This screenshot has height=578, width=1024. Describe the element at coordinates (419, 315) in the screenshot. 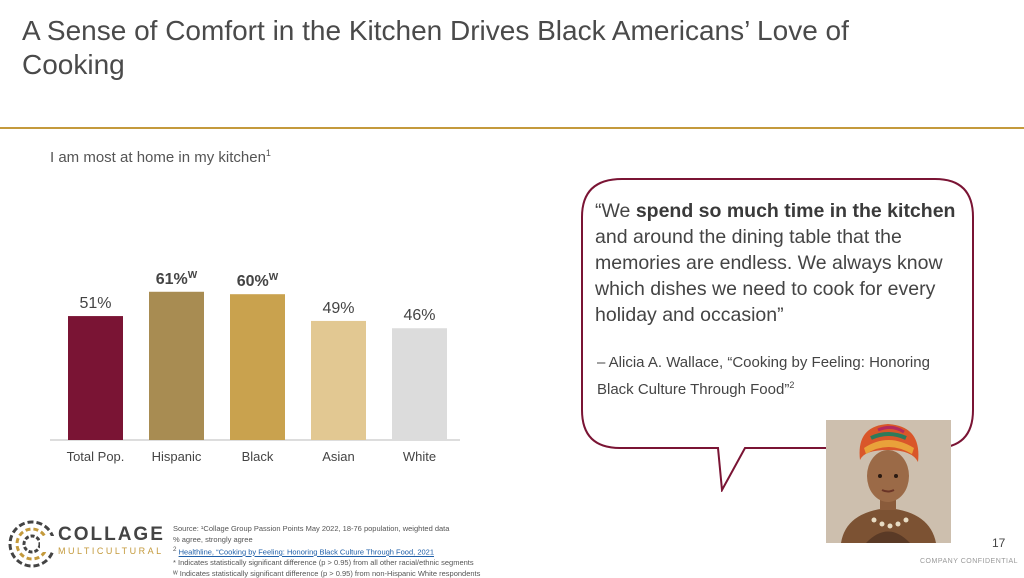

I see `bar-value-label: 46%` at that location.